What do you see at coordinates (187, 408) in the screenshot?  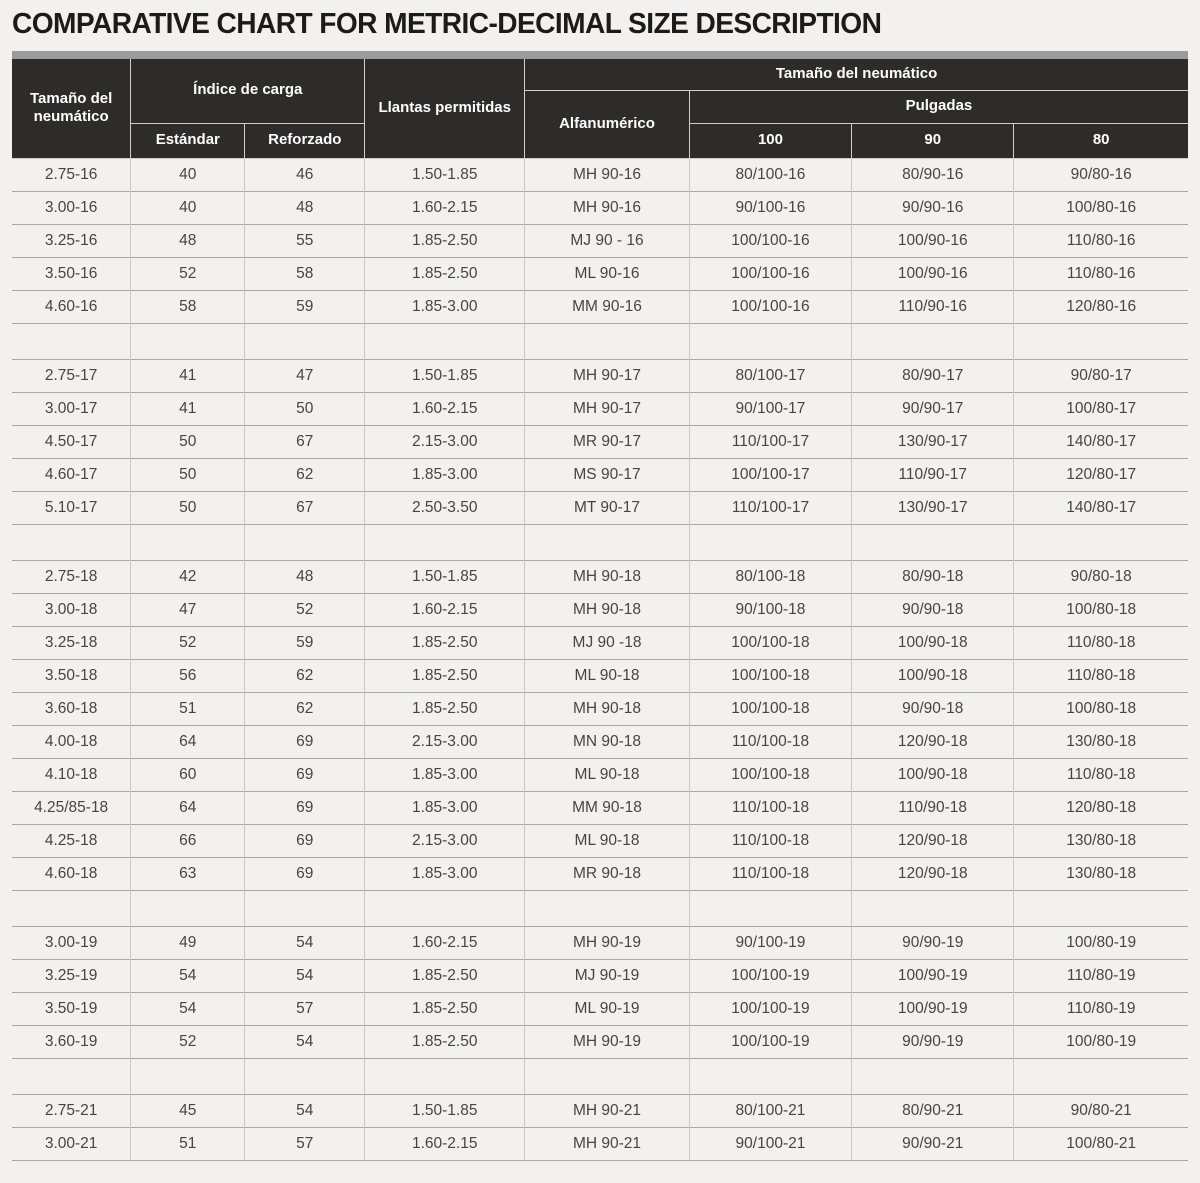 I see `cell: 41` at bounding box center [187, 408].